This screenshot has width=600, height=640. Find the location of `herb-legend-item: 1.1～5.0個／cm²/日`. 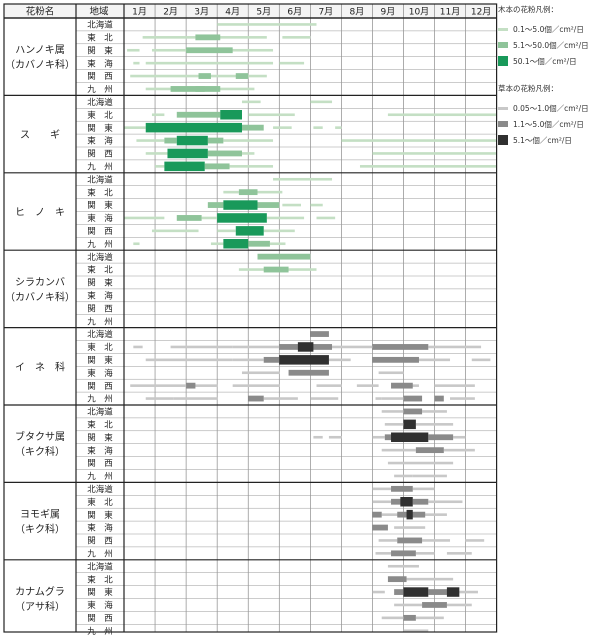

herb-legend-item: 1.1～5.0個／cm²/日 is located at coordinates (548, 124).